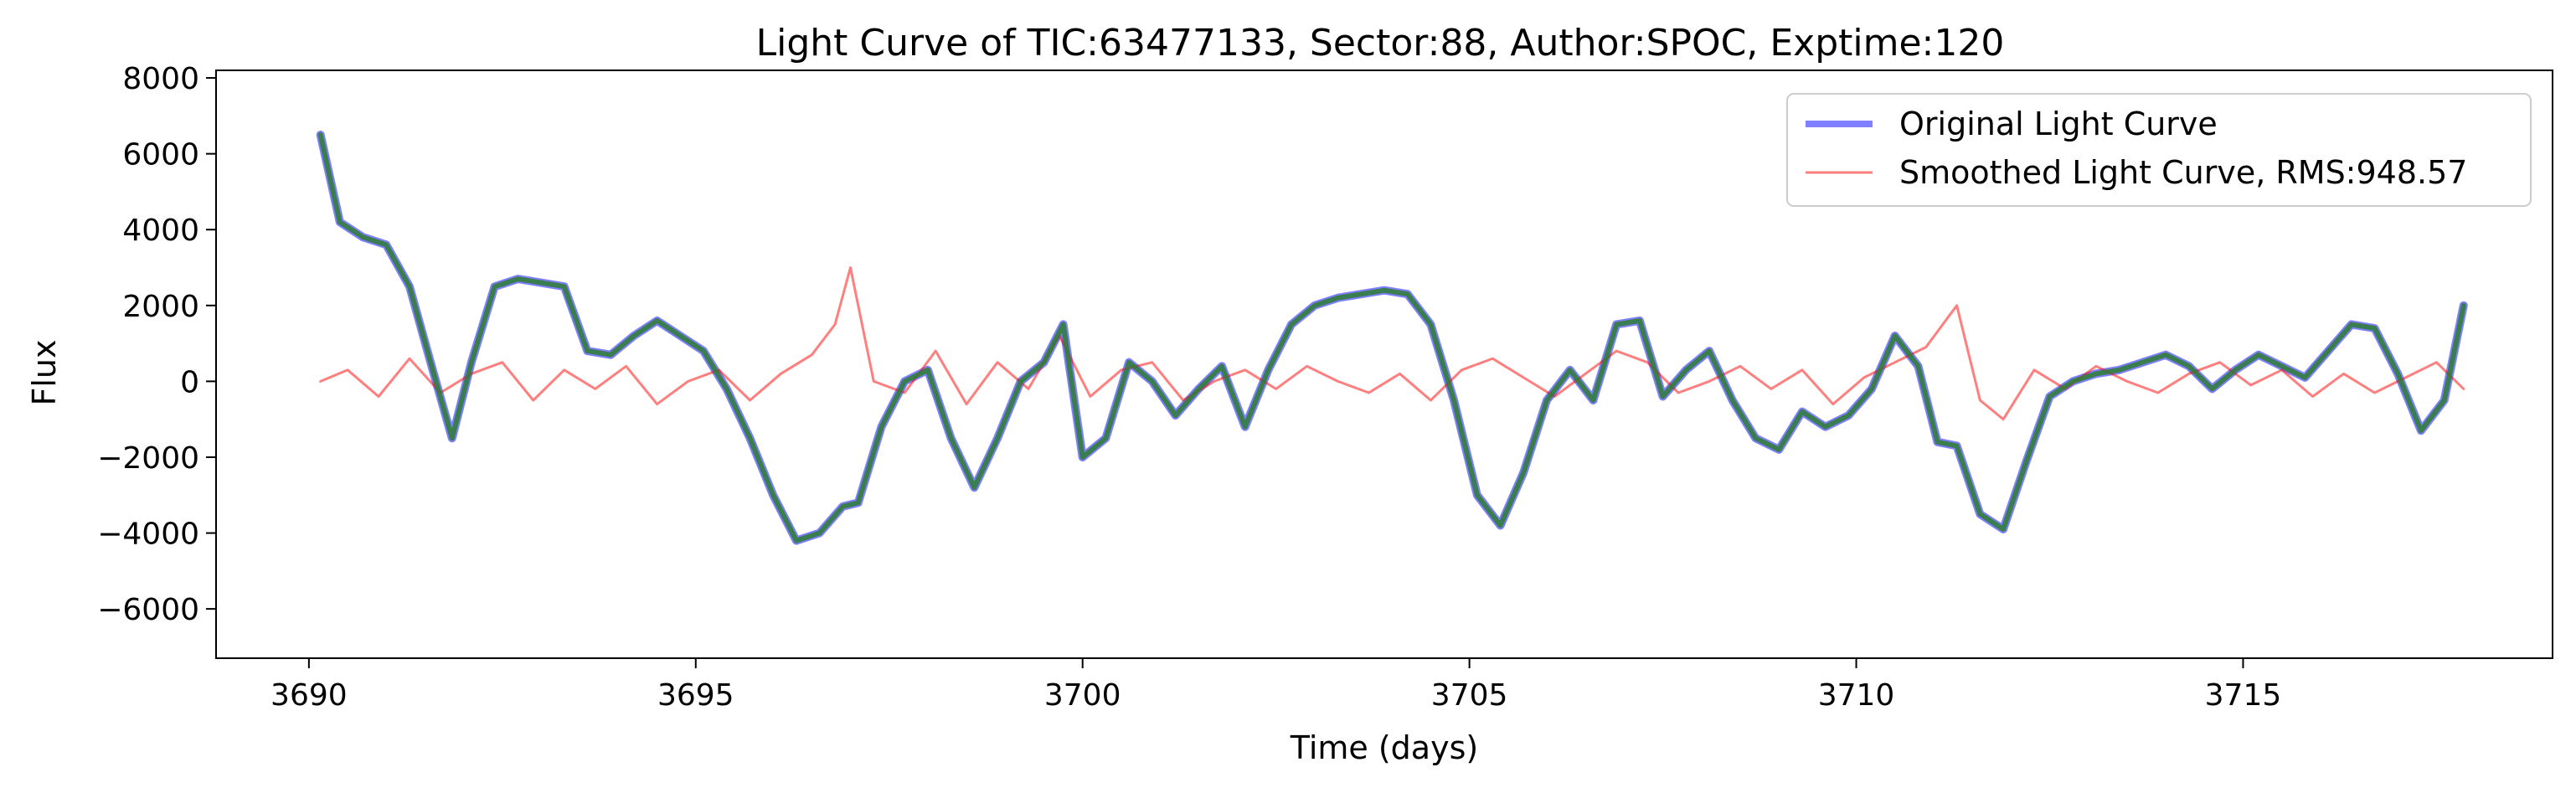  I want to click on x-tick-label: 3705, so click(1469, 695).